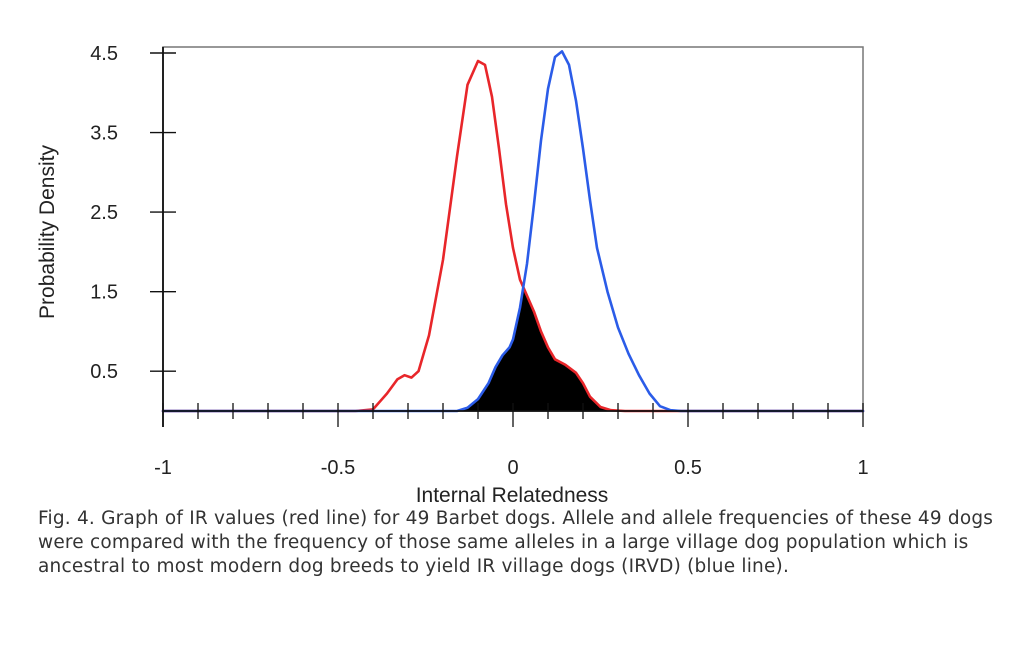 This screenshot has height=646, width=1024. I want to click on x-axis-title: Internal Relatedness, so click(512, 495).